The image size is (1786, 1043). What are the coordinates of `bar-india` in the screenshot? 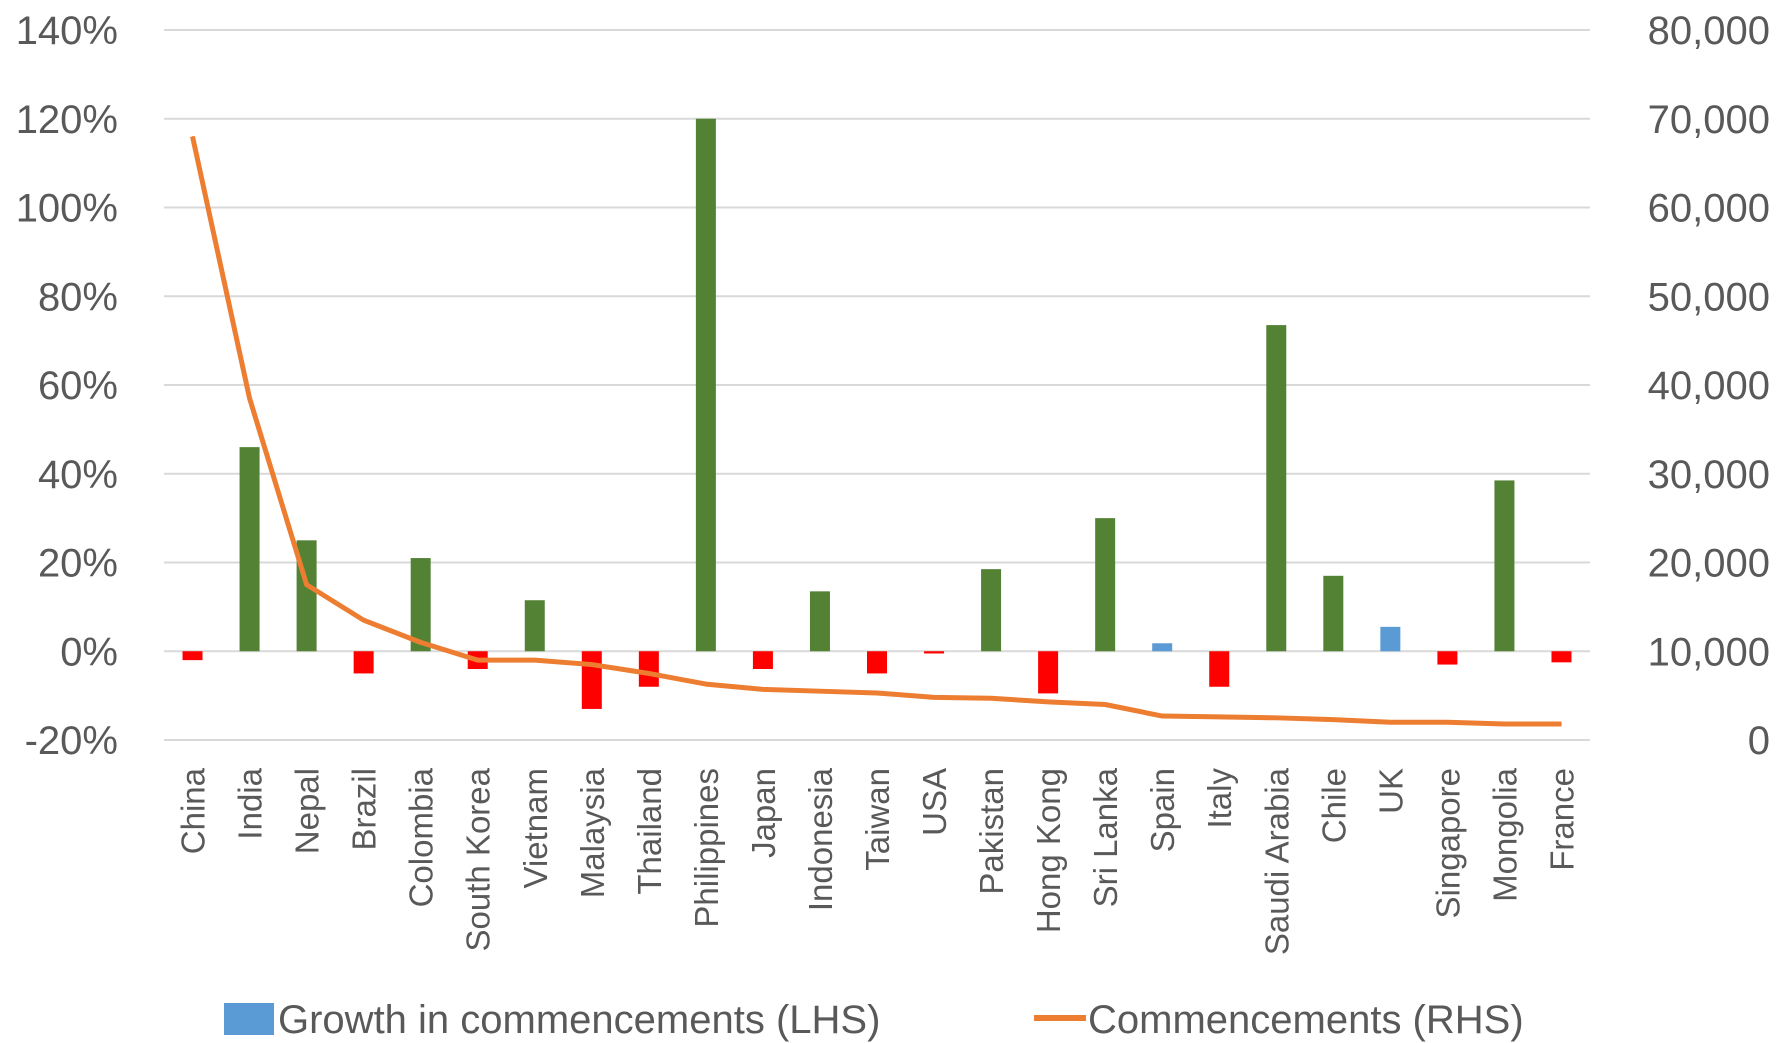 It's located at (249, 549).